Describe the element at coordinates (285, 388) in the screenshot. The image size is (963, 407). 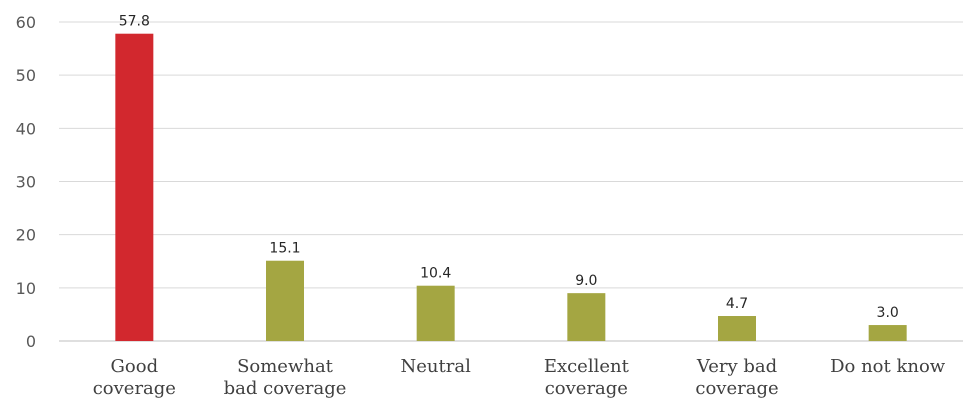
I see `x-tick-label: bad coverage` at that location.